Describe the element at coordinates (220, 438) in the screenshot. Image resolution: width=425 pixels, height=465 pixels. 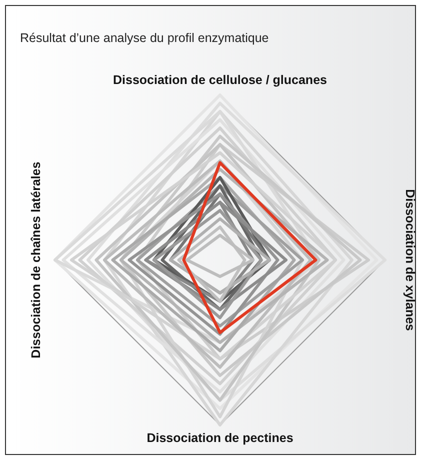
I see `spoke-label: Dissociation de pectines` at that location.